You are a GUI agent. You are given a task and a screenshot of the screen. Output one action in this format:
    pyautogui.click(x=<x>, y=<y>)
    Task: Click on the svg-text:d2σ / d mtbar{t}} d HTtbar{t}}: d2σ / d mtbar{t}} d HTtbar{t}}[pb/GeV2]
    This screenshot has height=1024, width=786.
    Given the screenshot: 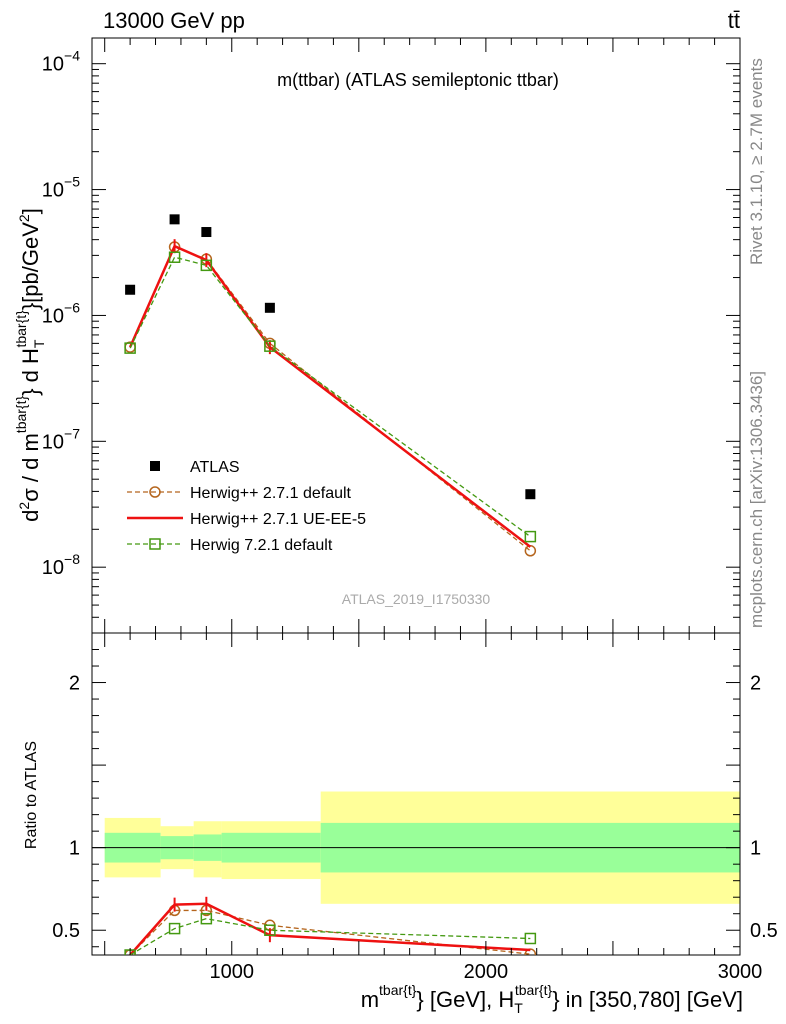 What is the action you would take?
    pyautogui.click(x=30, y=365)
    